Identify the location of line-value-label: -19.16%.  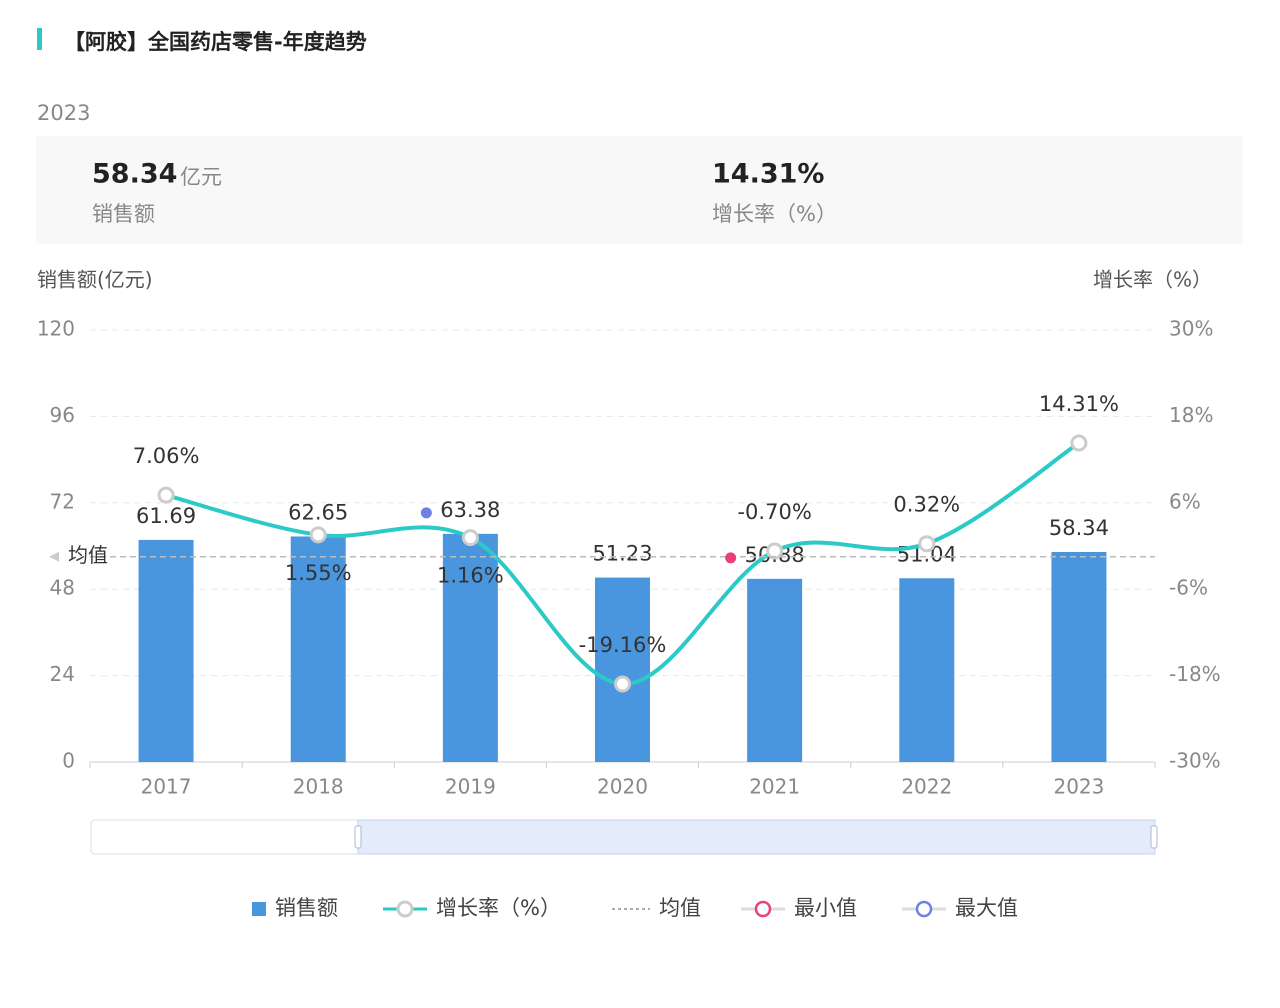
(623, 645).